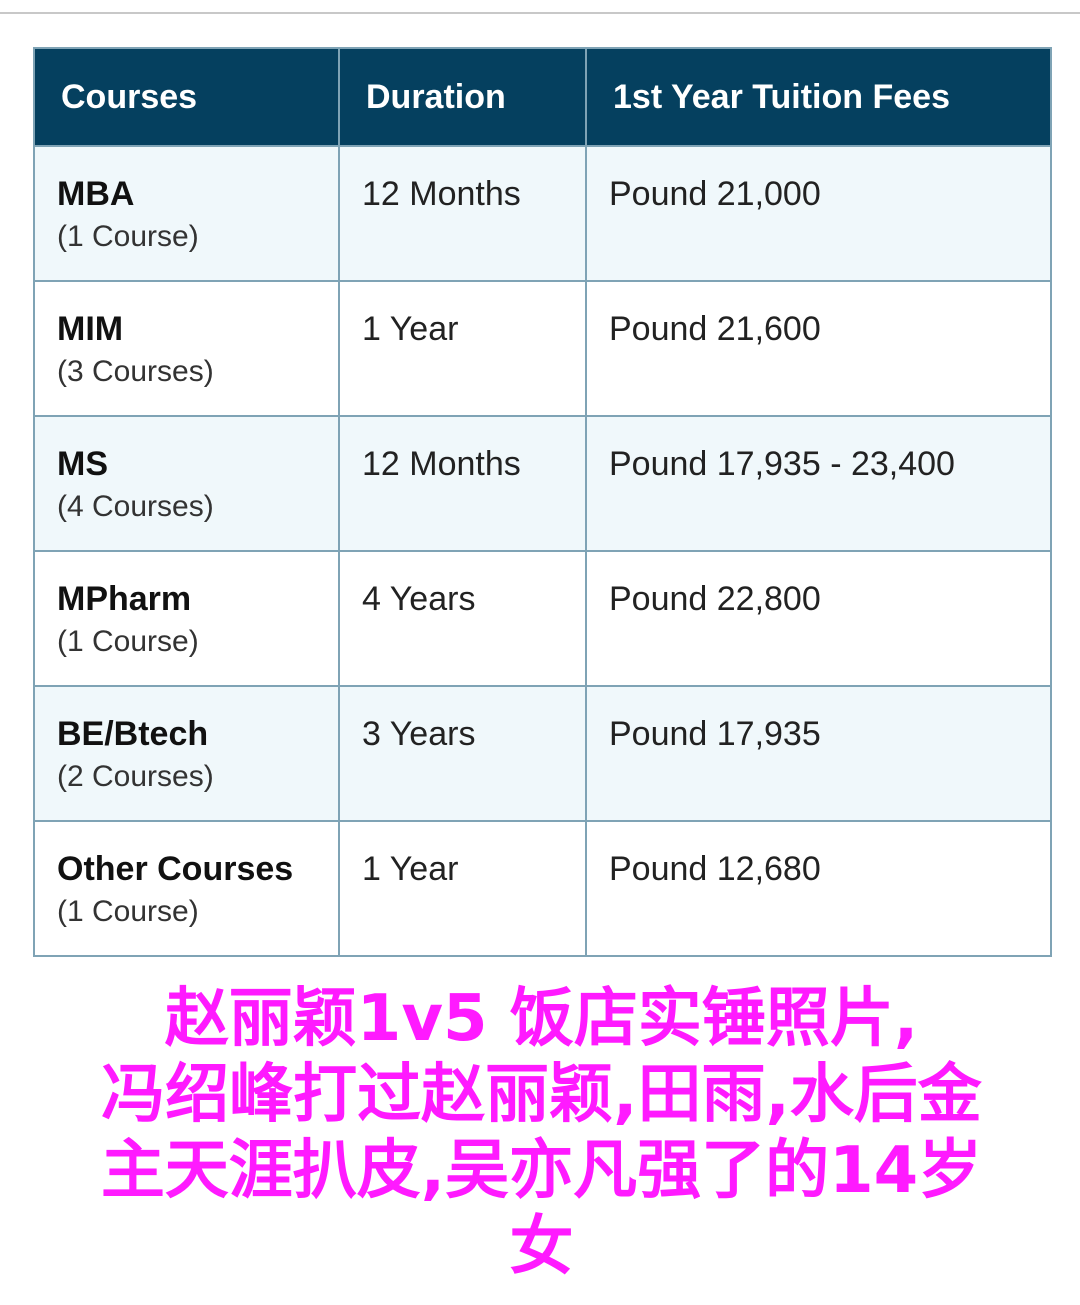 Image resolution: width=1080 pixels, height=1305 pixels. I want to click on table-row: MIM (3 Courses) 1 Year Pound 21,600, so click(542, 348).